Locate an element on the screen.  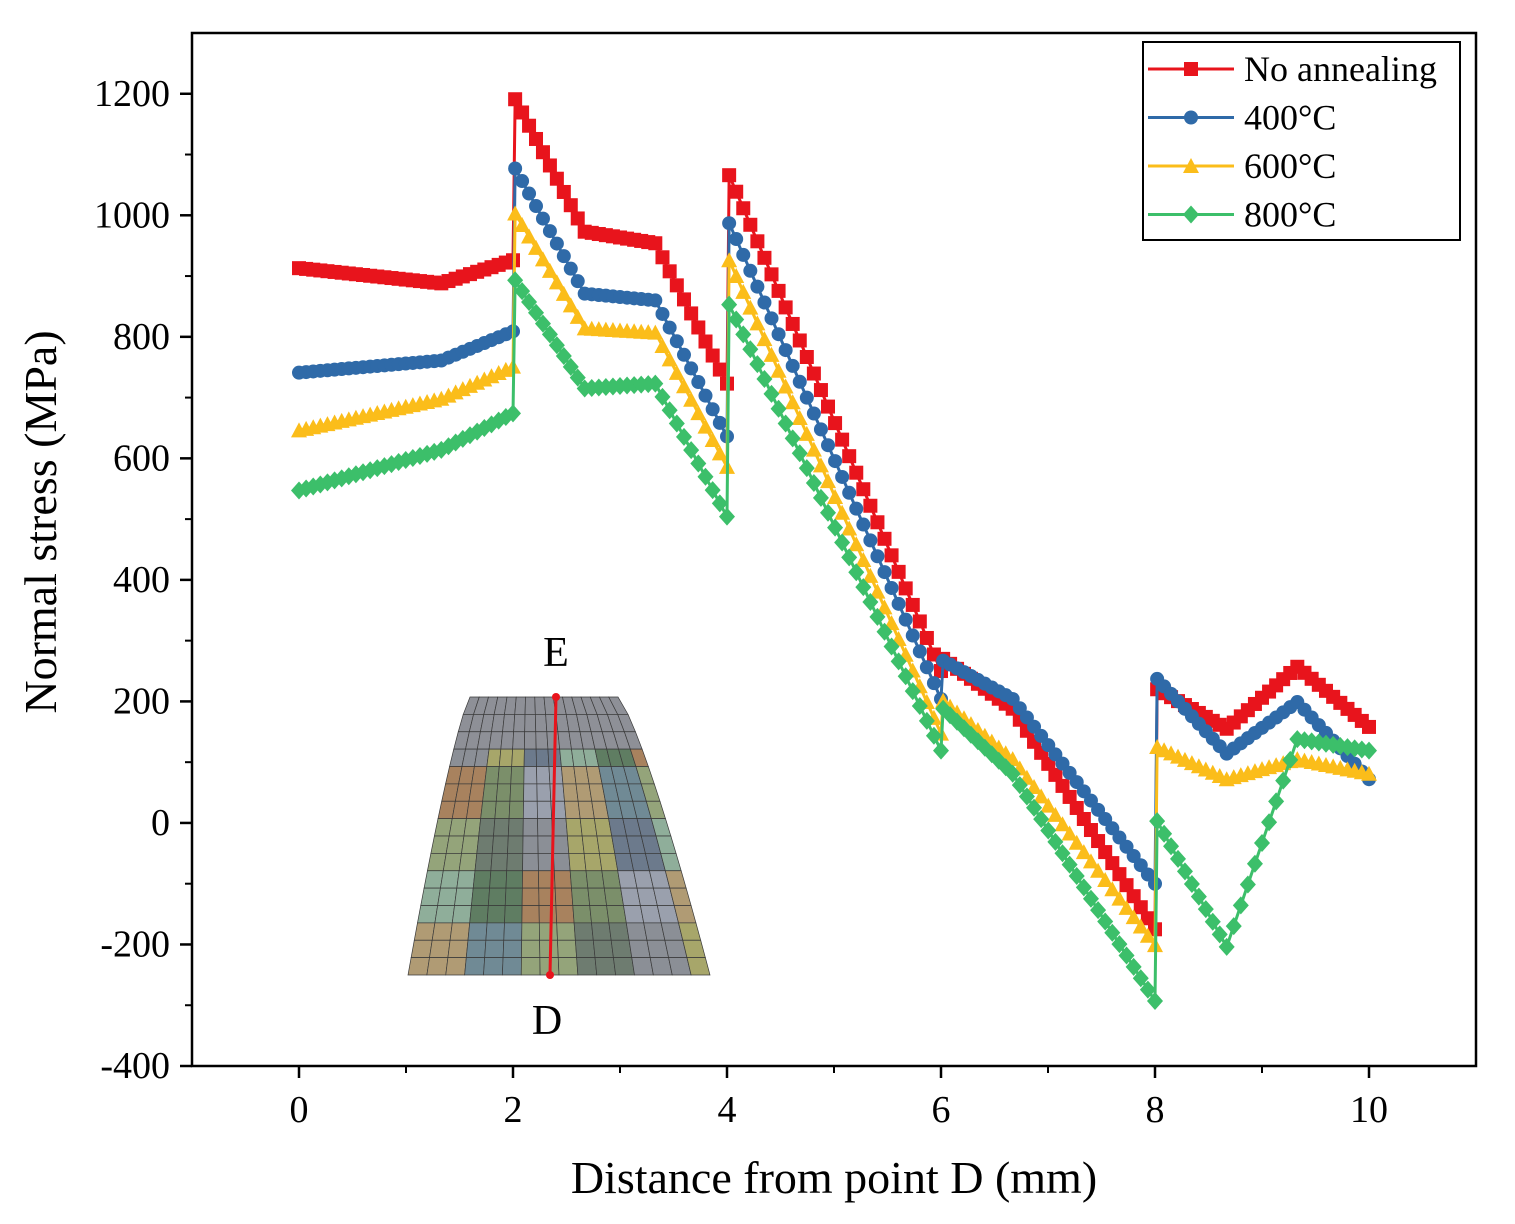
legend-label: No annealing is located at coordinates (1340, 69).